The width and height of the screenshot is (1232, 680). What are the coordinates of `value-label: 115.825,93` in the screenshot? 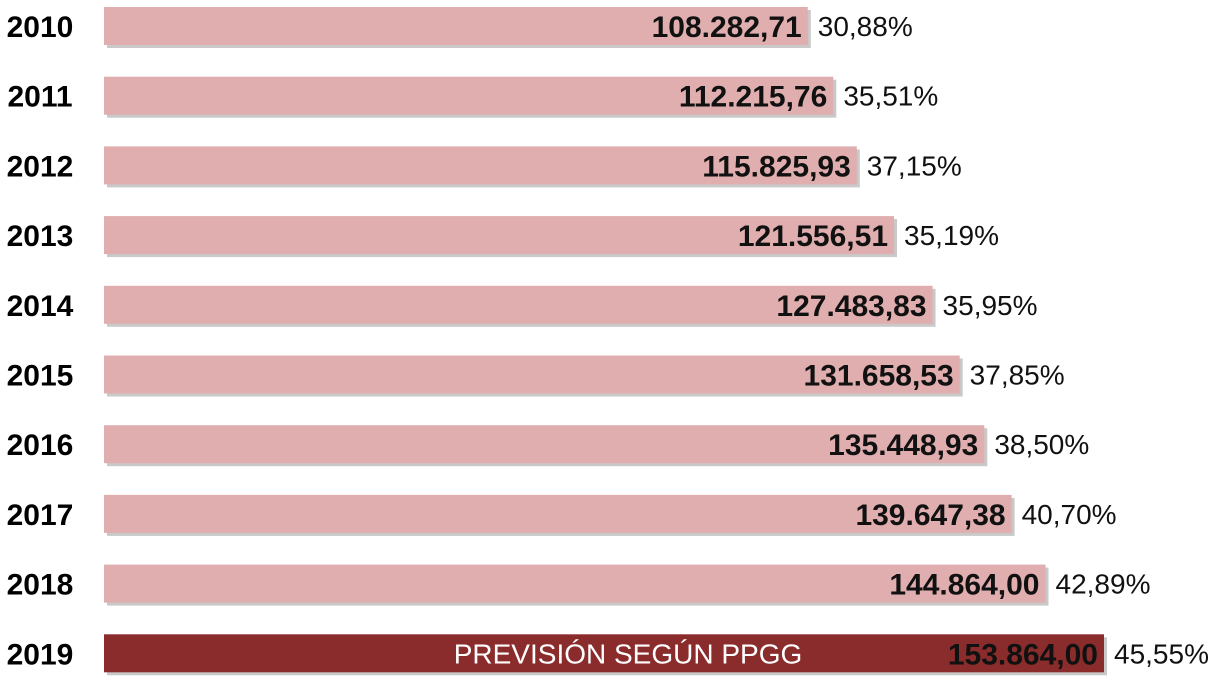 It's located at (776, 166).